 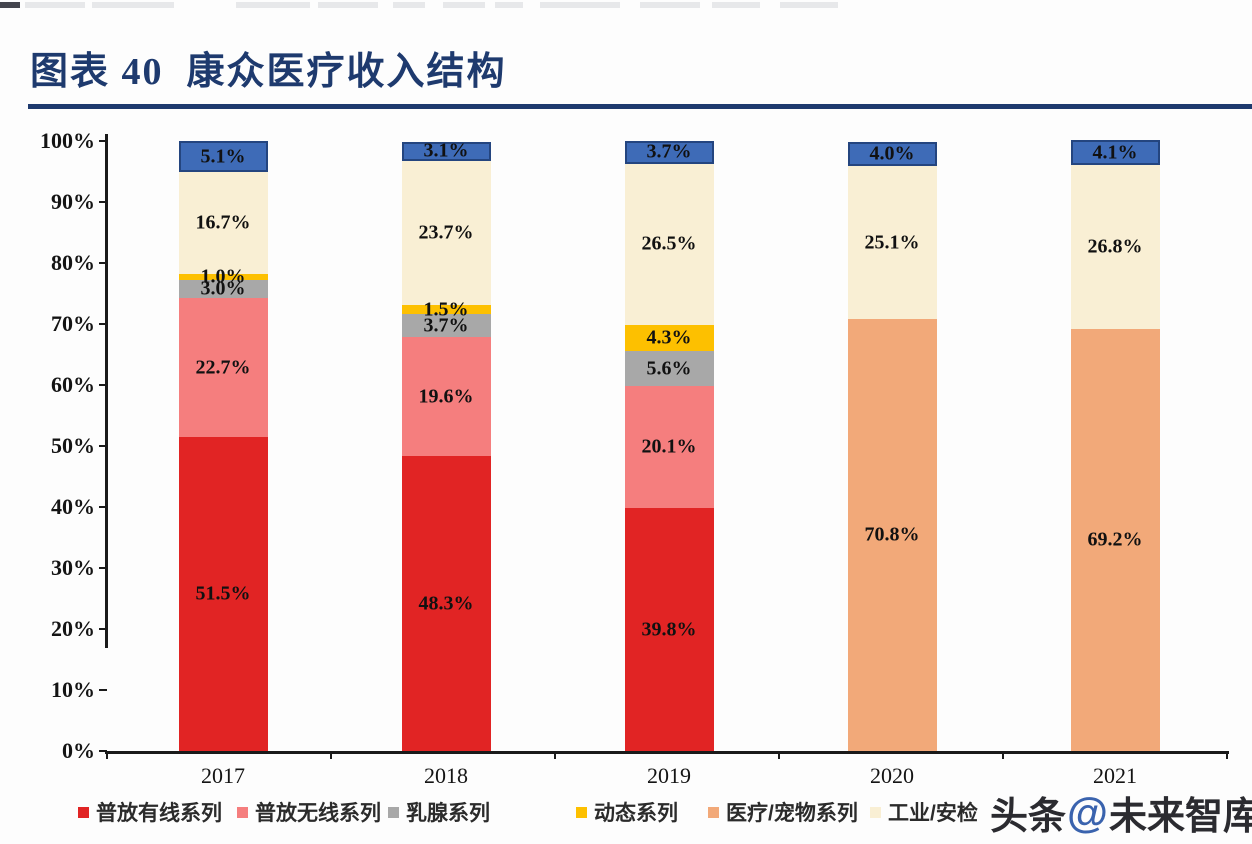 What do you see at coordinates (73, 262) in the screenshot?
I see `y-tick-label: 80%` at bounding box center [73, 262].